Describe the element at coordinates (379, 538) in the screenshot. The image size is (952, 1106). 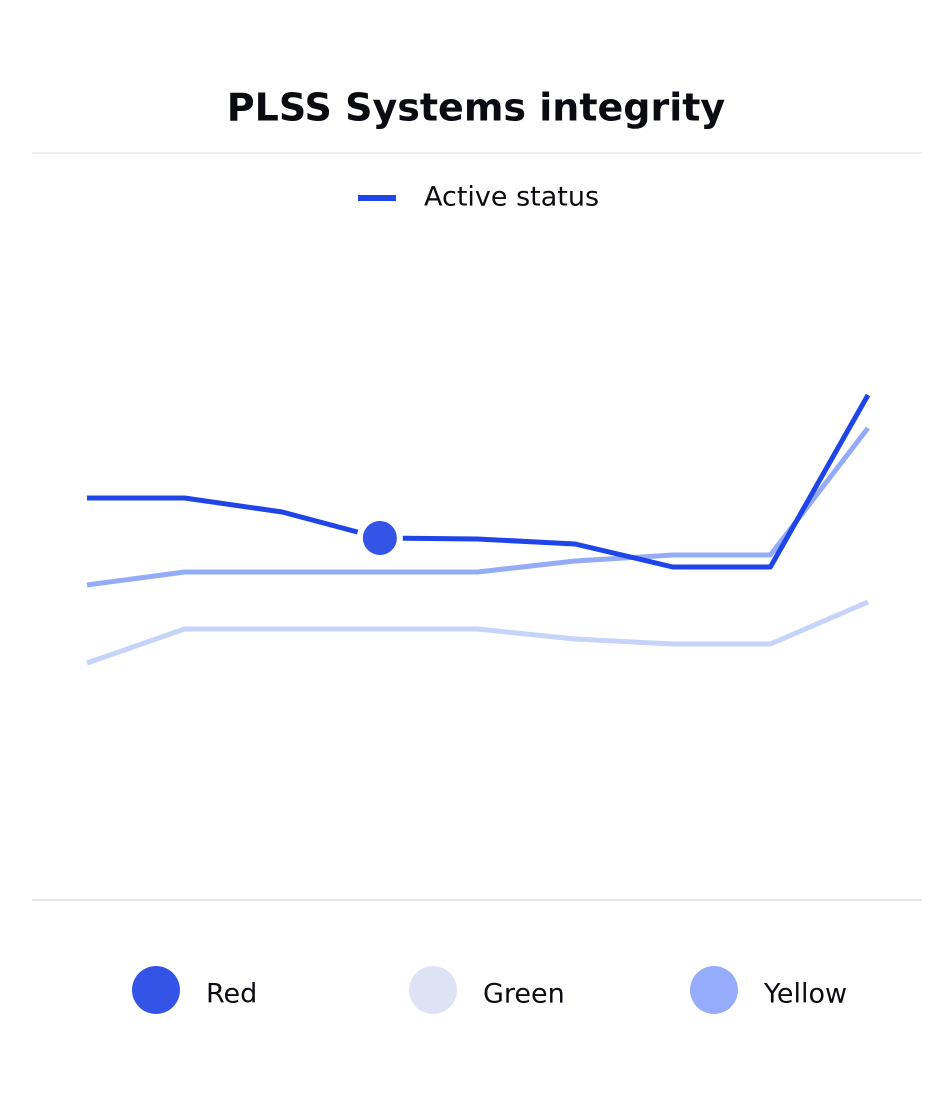
I see `highlight-point` at that location.